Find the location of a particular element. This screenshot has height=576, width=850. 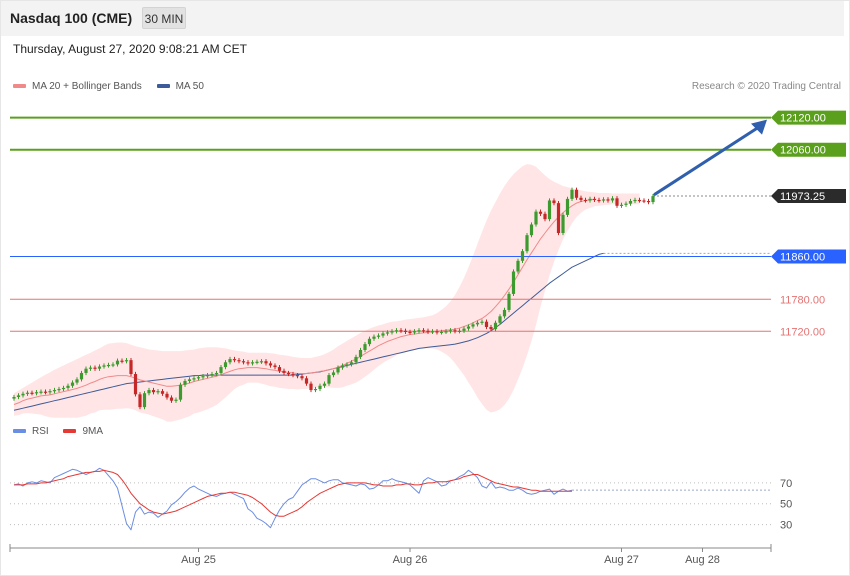

interval-button: 30 MIN is located at coordinates (164, 18).